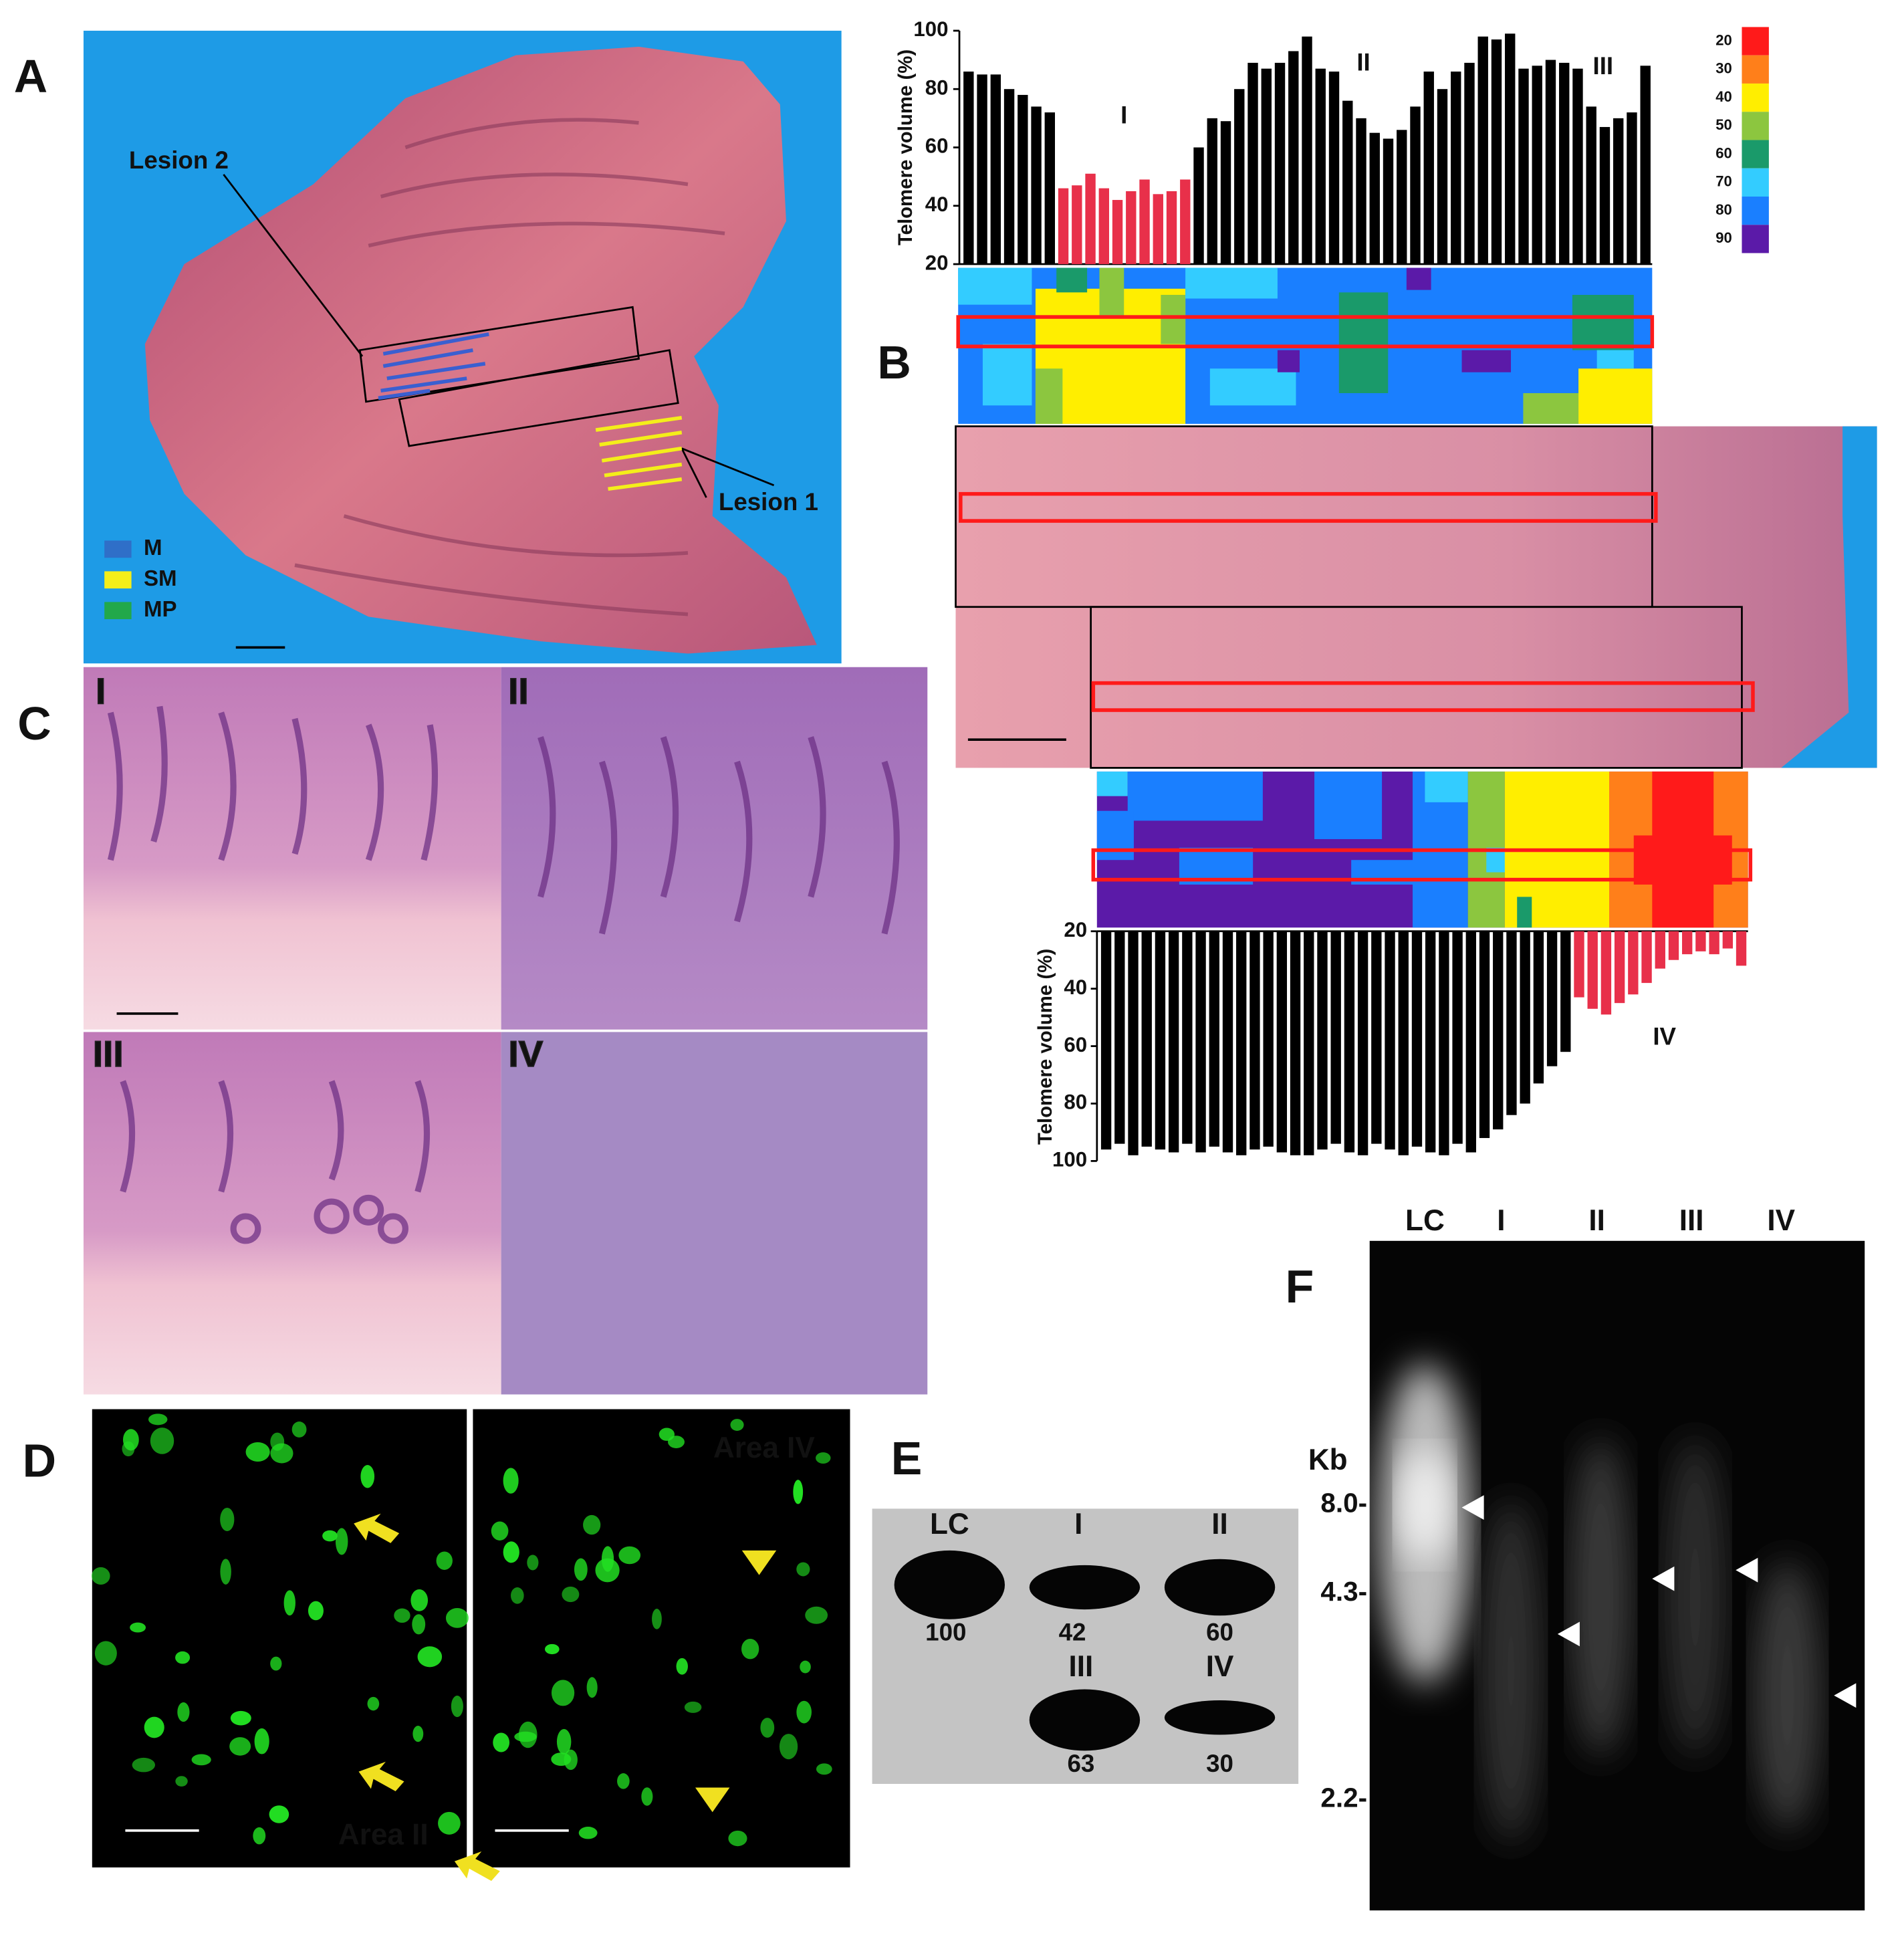 The width and height of the screenshot is (1904, 1935). Describe the element at coordinates (1343, 1591) in the screenshot. I see `marker-label: 4.3-` at that location.